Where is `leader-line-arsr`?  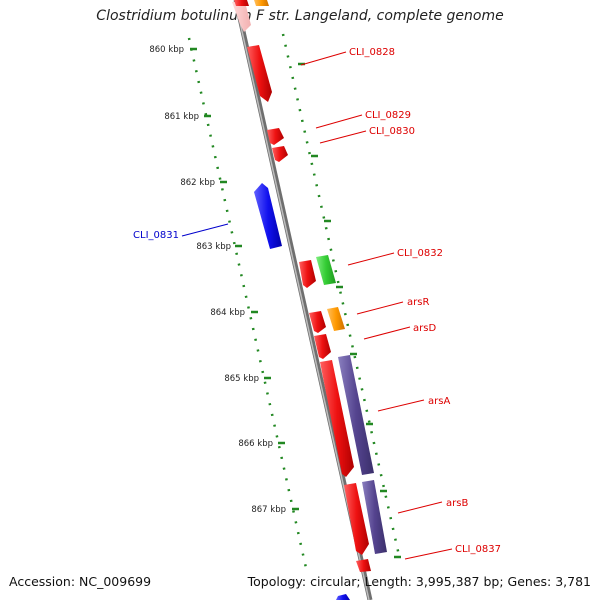 leader-line-arsr is located at coordinates (380, 308).